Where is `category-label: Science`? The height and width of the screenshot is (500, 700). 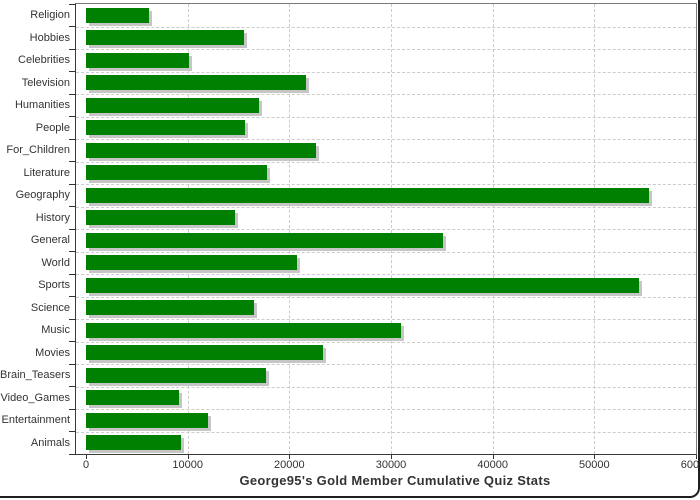 category-label: Science is located at coordinates (50, 307).